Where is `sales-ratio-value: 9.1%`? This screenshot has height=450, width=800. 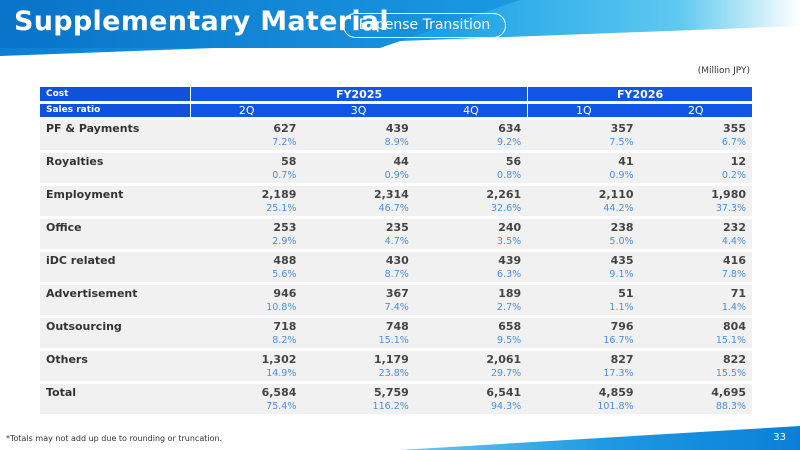 sales-ratio-value: 9.1% is located at coordinates (621, 274).